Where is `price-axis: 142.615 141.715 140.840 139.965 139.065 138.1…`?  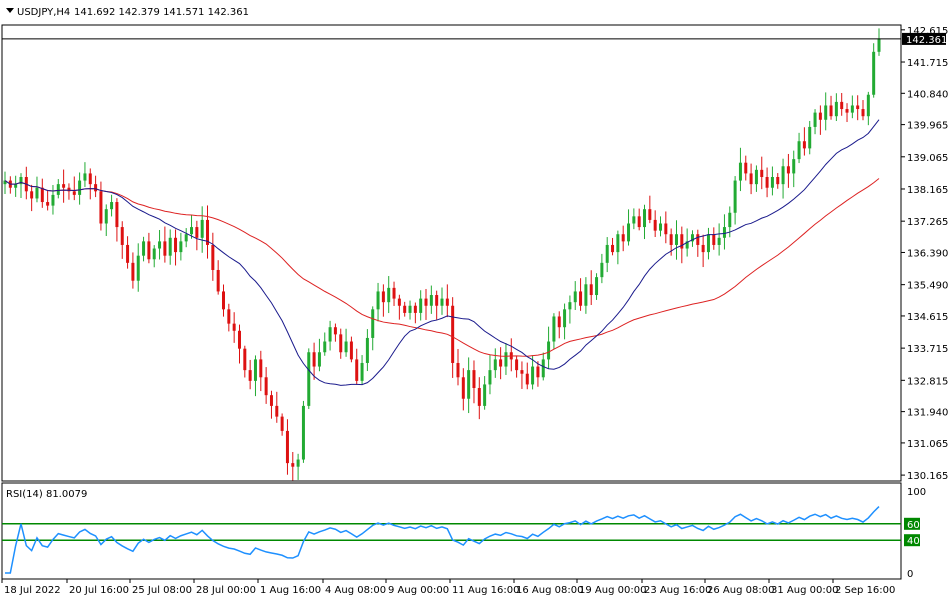 price-axis: 142.615 141.715 140.840 139.965 139.065 138.1… is located at coordinates (924, 254).